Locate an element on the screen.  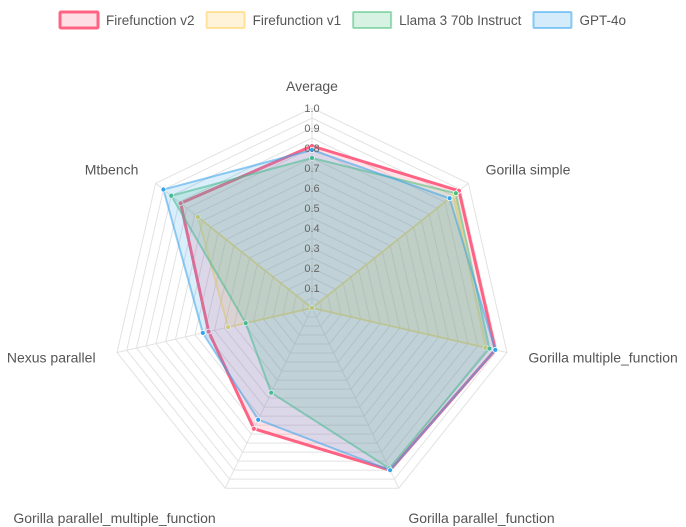
point-firefunction-v2-nexus-parallel is located at coordinates (208, 331).